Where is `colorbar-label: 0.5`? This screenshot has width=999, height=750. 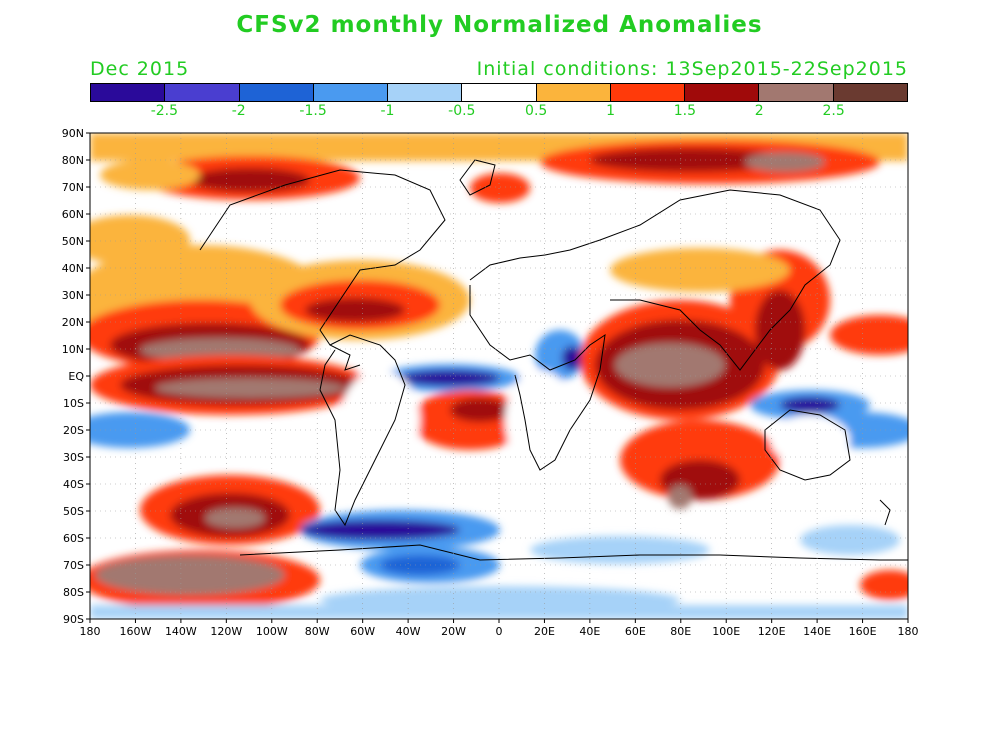 colorbar-label: 0.5 is located at coordinates (536, 111).